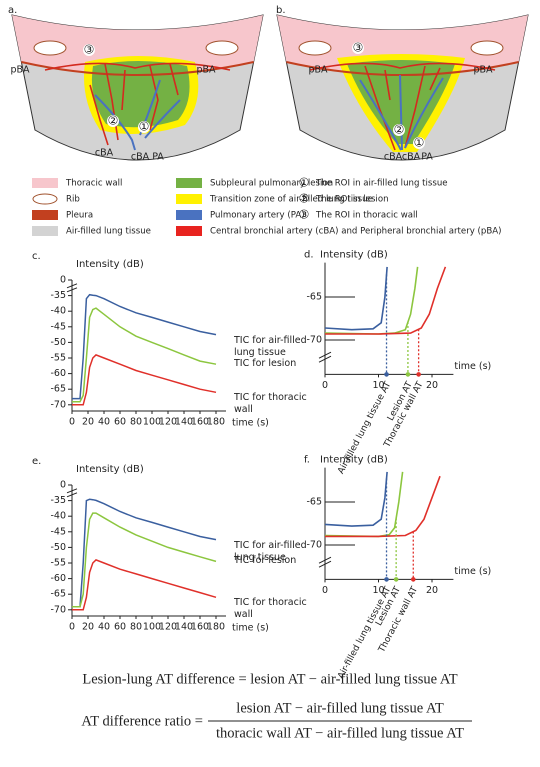 The height and width of the screenshot is (767, 540). I want to click on legend-label: Thoracic wall, so click(93, 184).